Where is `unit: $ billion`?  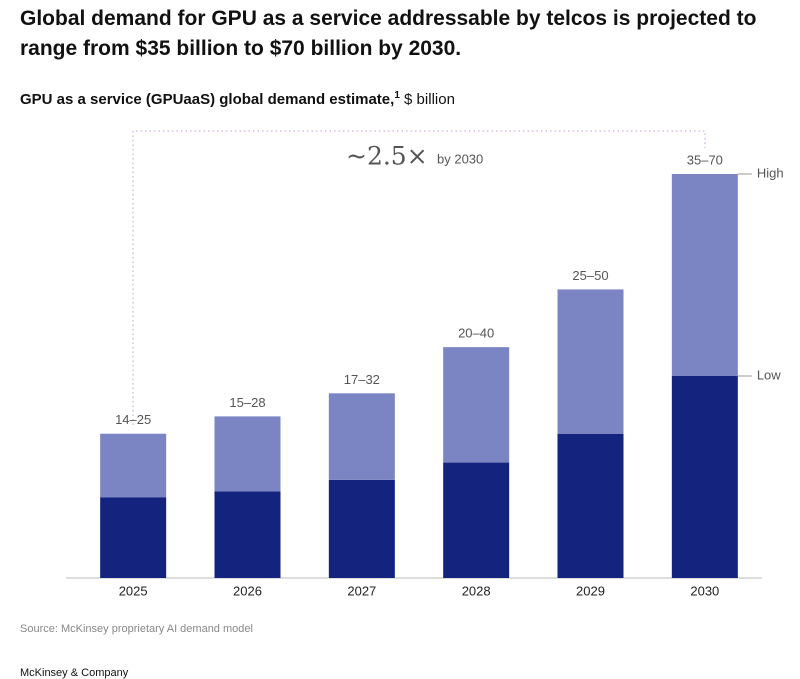
unit: $ billion is located at coordinates (429, 99).